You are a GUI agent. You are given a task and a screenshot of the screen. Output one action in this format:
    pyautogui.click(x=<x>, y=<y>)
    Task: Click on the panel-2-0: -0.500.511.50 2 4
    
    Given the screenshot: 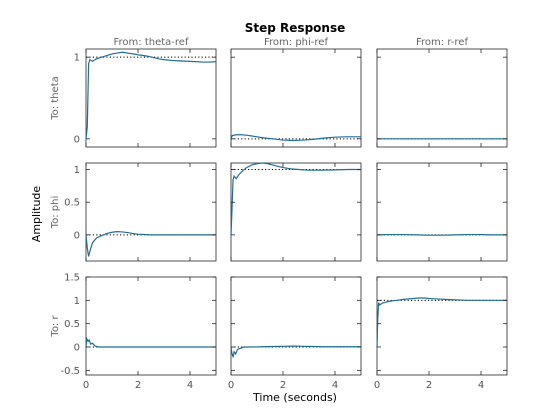 What is the action you would take?
    pyautogui.click(x=138, y=332)
    